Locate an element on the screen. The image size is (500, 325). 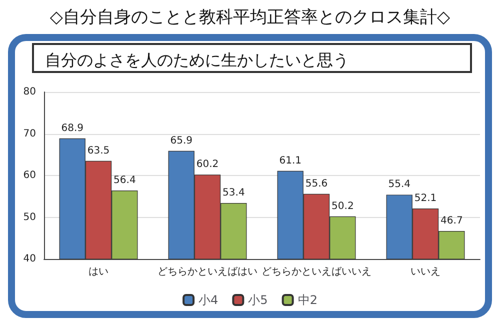
x-tick-label: どちらかといえばいいえ is located at coordinates (317, 272).